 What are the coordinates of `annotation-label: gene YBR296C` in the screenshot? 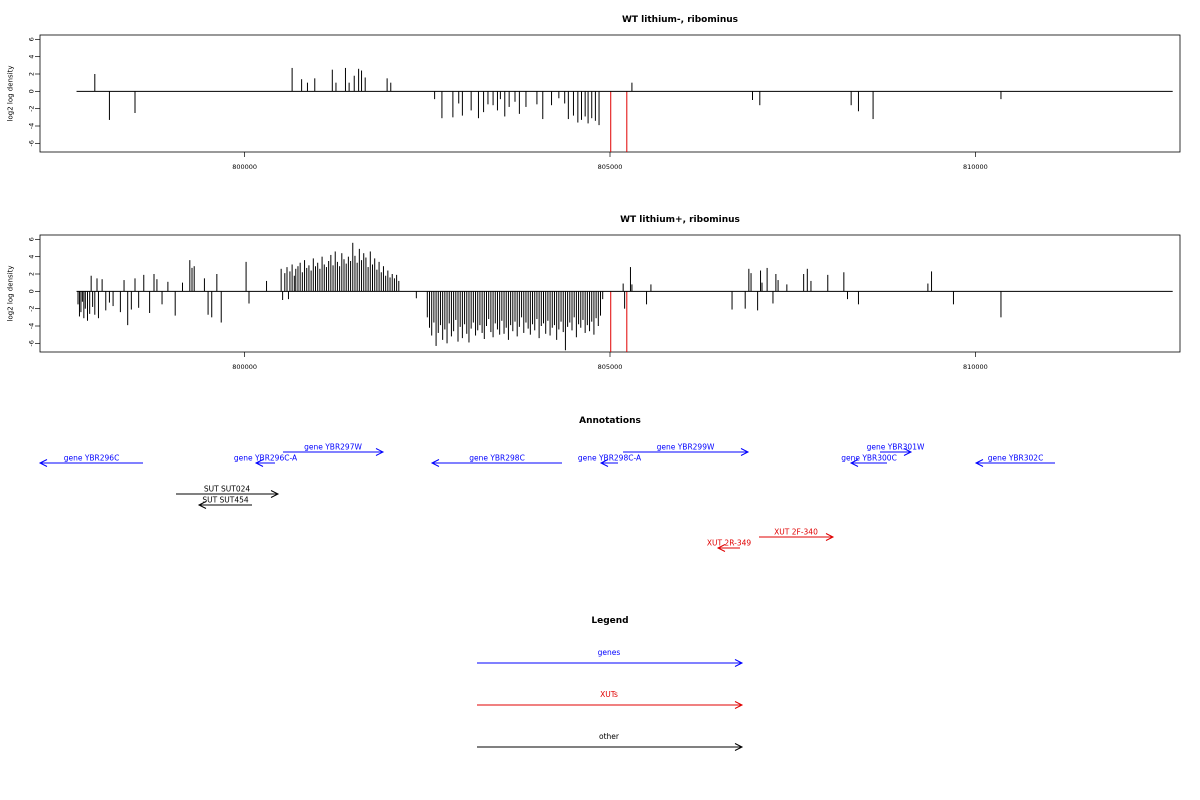 It's located at (92, 458).